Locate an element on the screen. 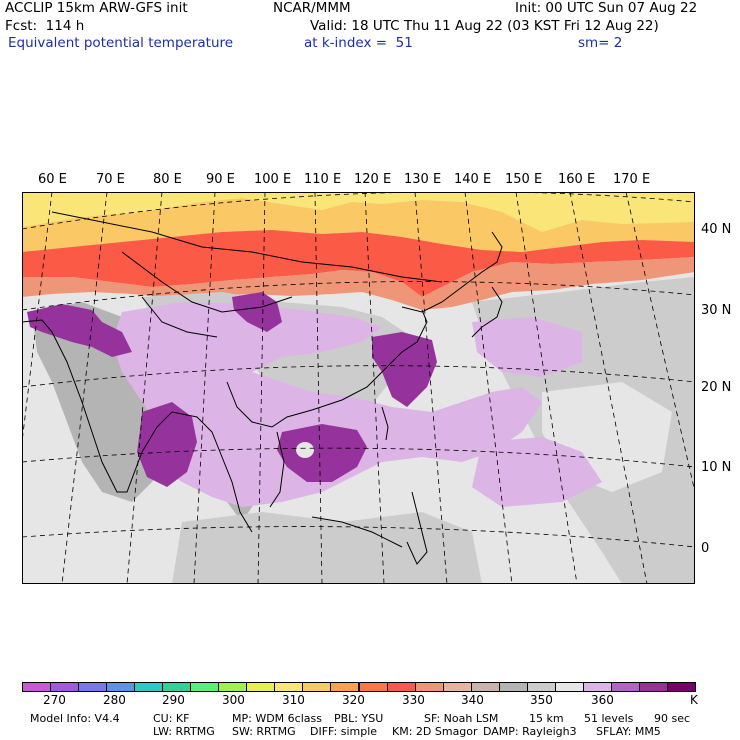  lon-label: 110 E is located at coordinates (323, 179).